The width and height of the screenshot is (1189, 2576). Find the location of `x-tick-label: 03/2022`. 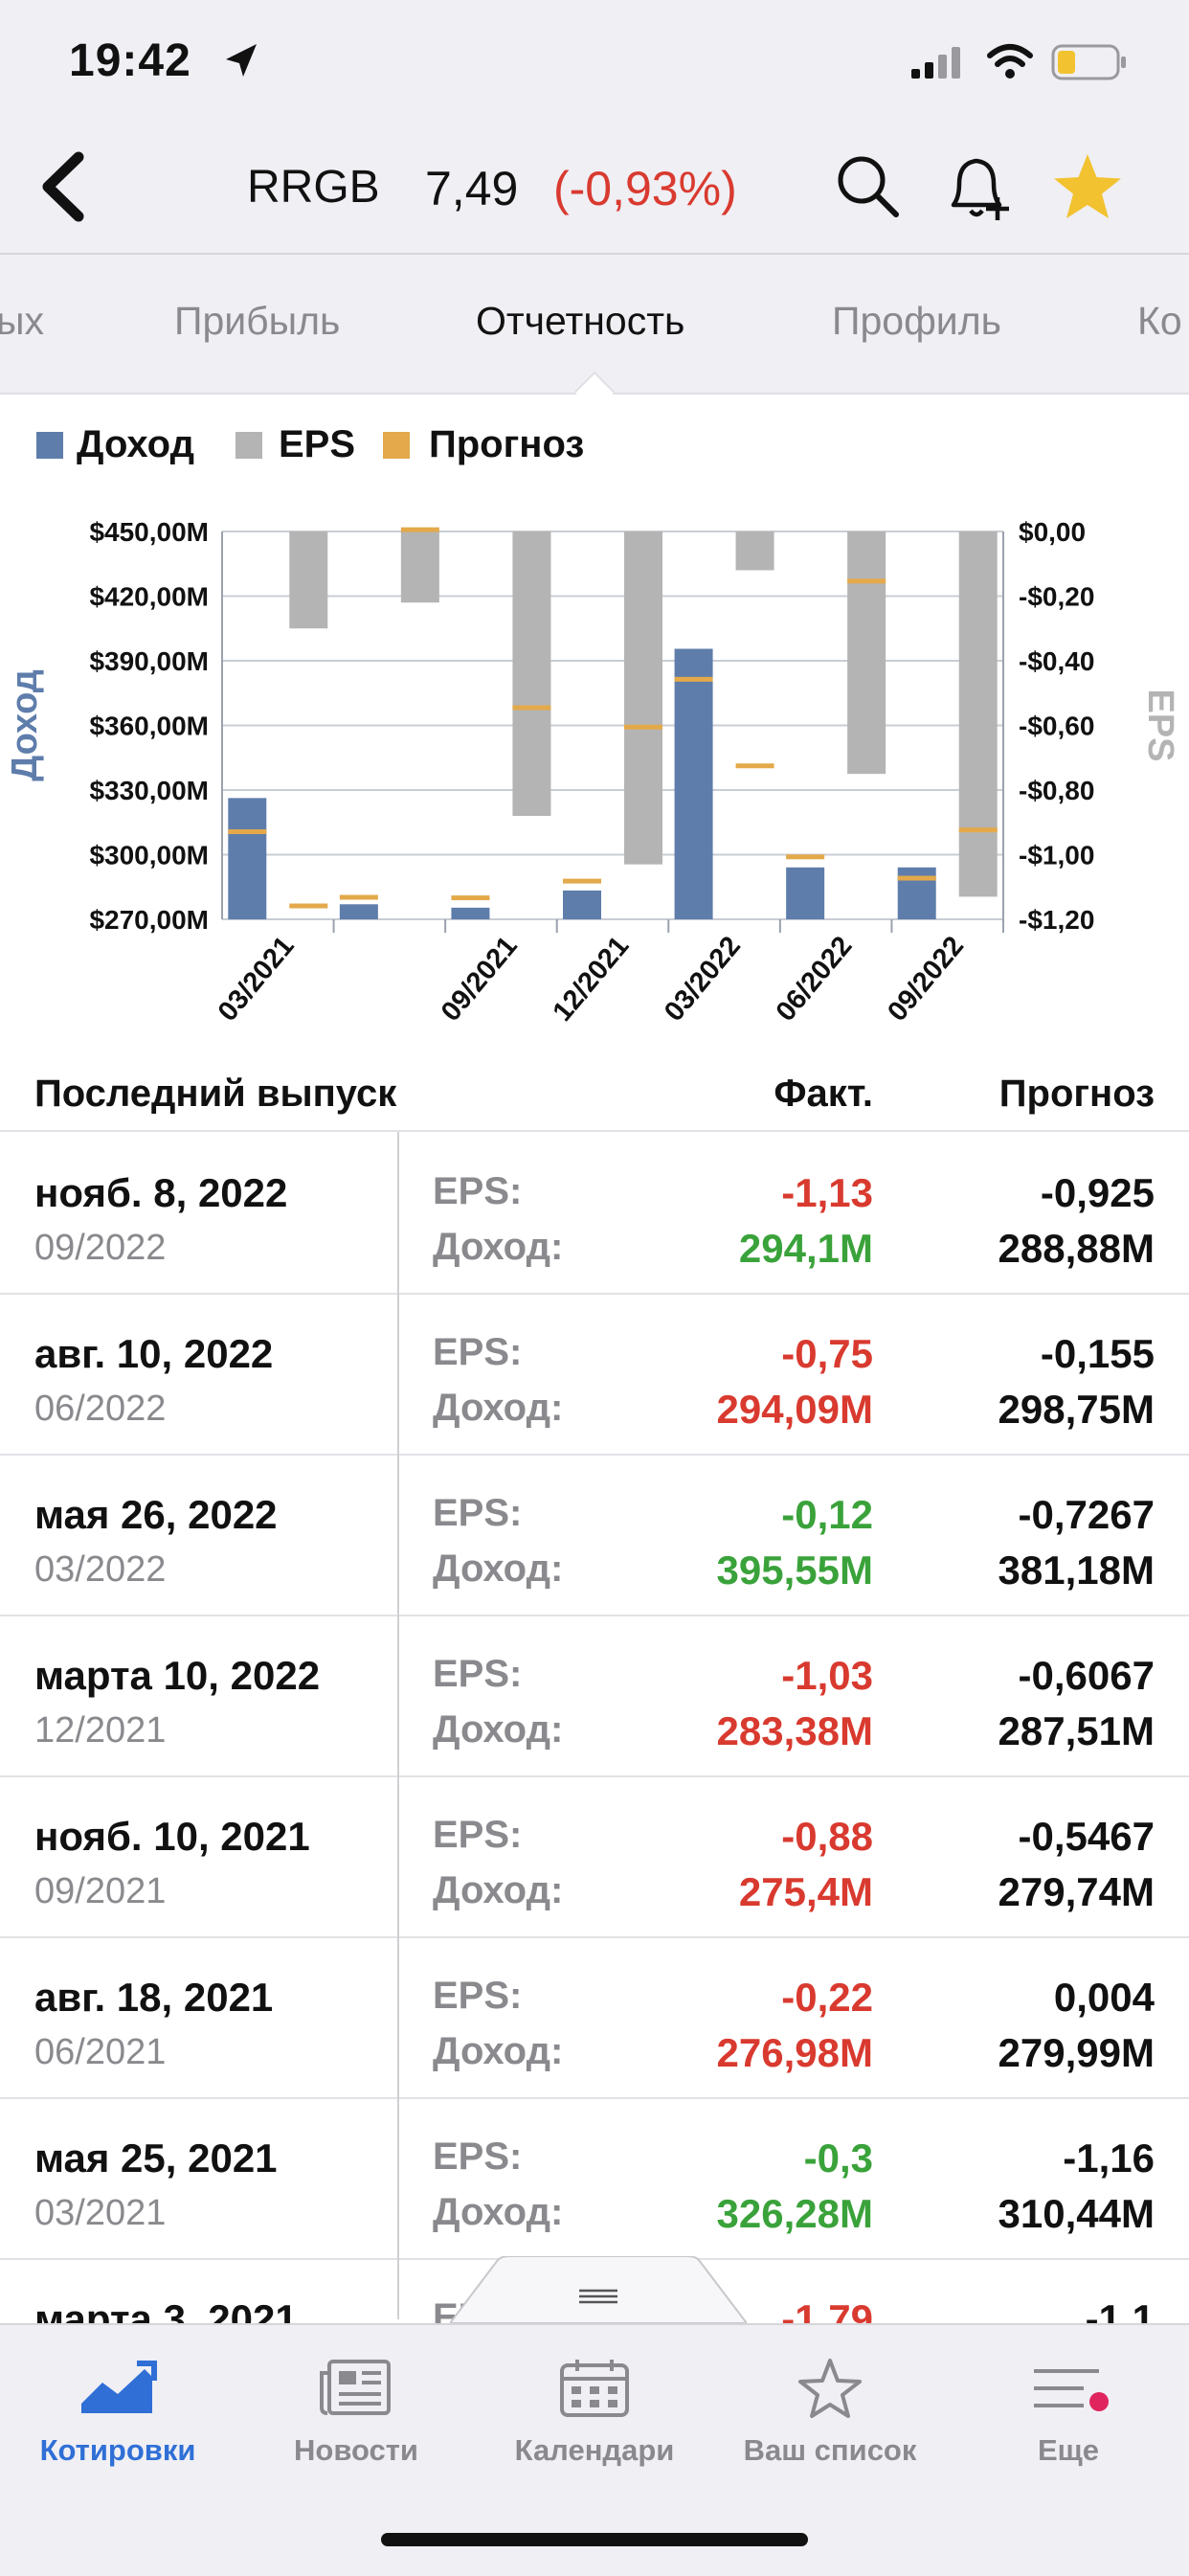

x-tick-label: 03/2022 is located at coordinates (703, 979).